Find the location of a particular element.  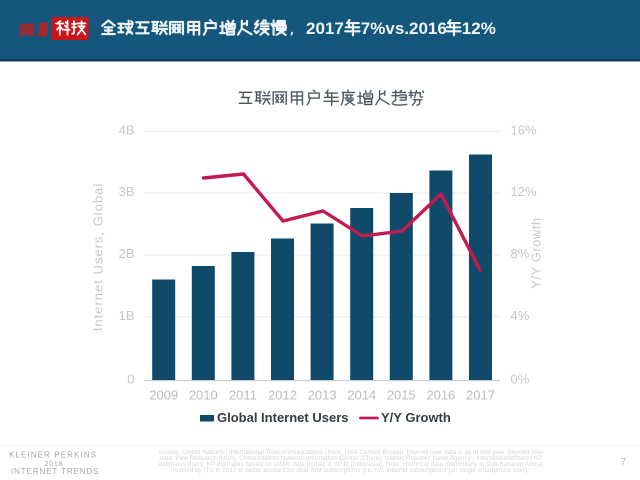

svg-text: 7%vs.2016 is located at coordinates (404, 28).